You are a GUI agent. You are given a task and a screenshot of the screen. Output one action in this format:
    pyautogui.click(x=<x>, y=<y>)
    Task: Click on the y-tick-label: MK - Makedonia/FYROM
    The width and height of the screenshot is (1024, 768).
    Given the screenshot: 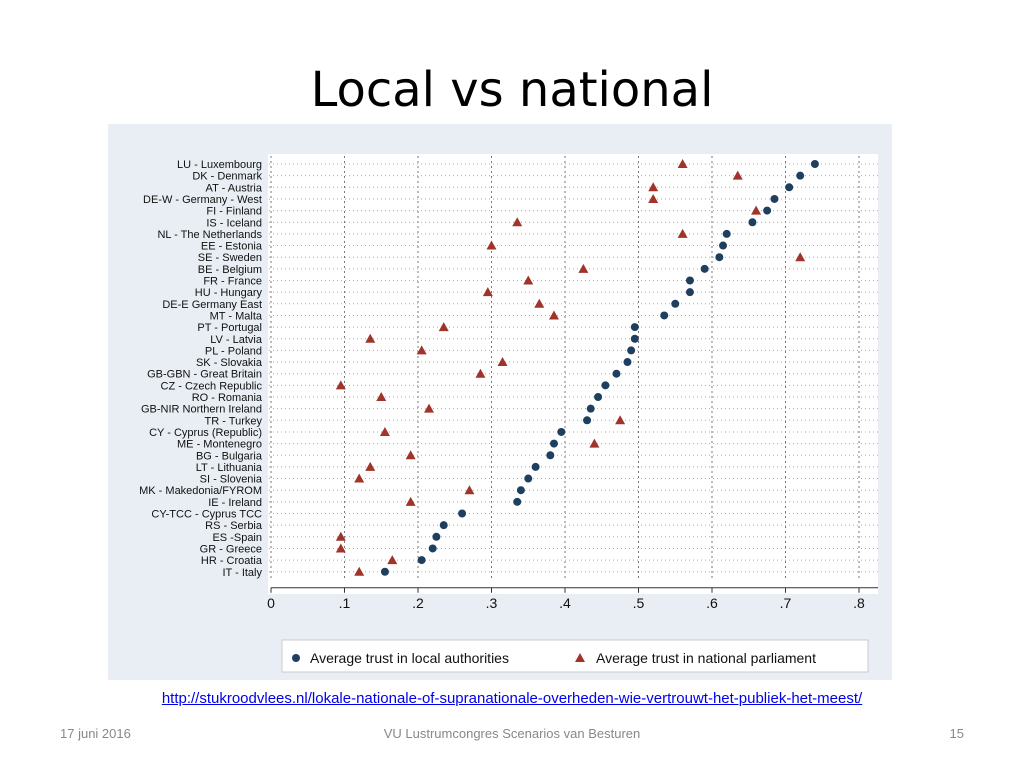 What is the action you would take?
    pyautogui.click(x=200, y=491)
    